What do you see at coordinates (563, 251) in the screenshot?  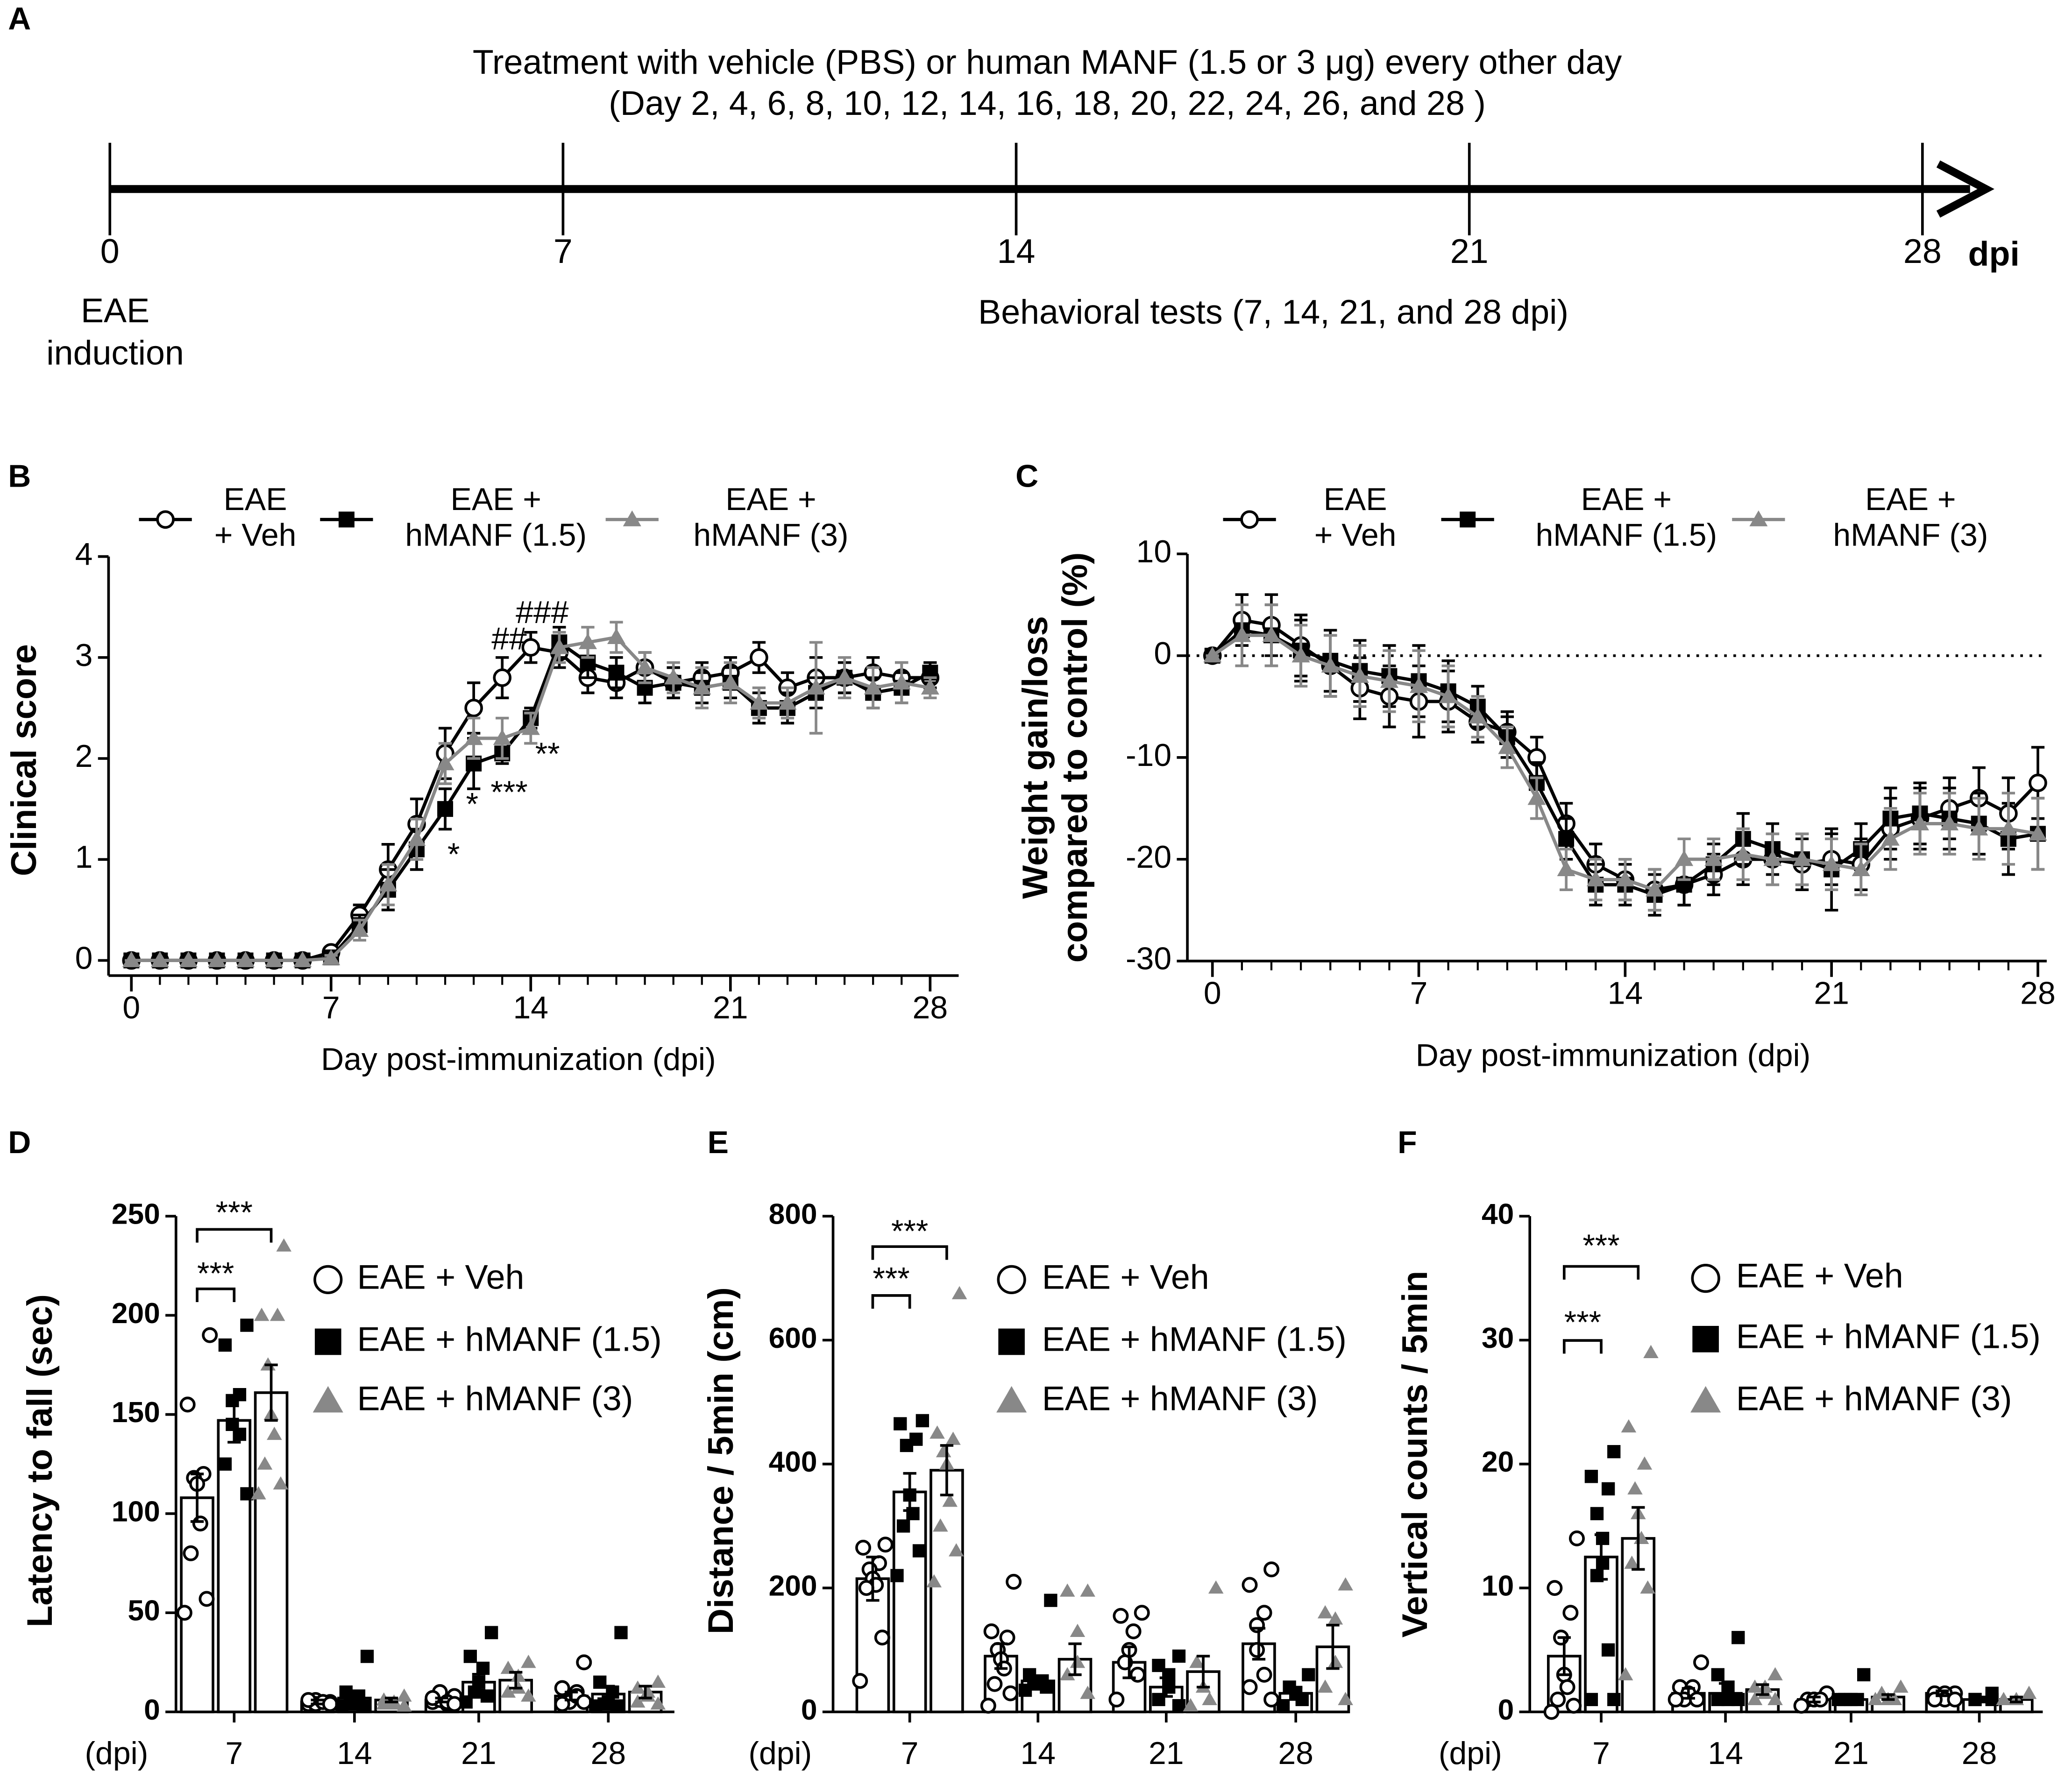 I see `timeline-tick-label: 7` at bounding box center [563, 251].